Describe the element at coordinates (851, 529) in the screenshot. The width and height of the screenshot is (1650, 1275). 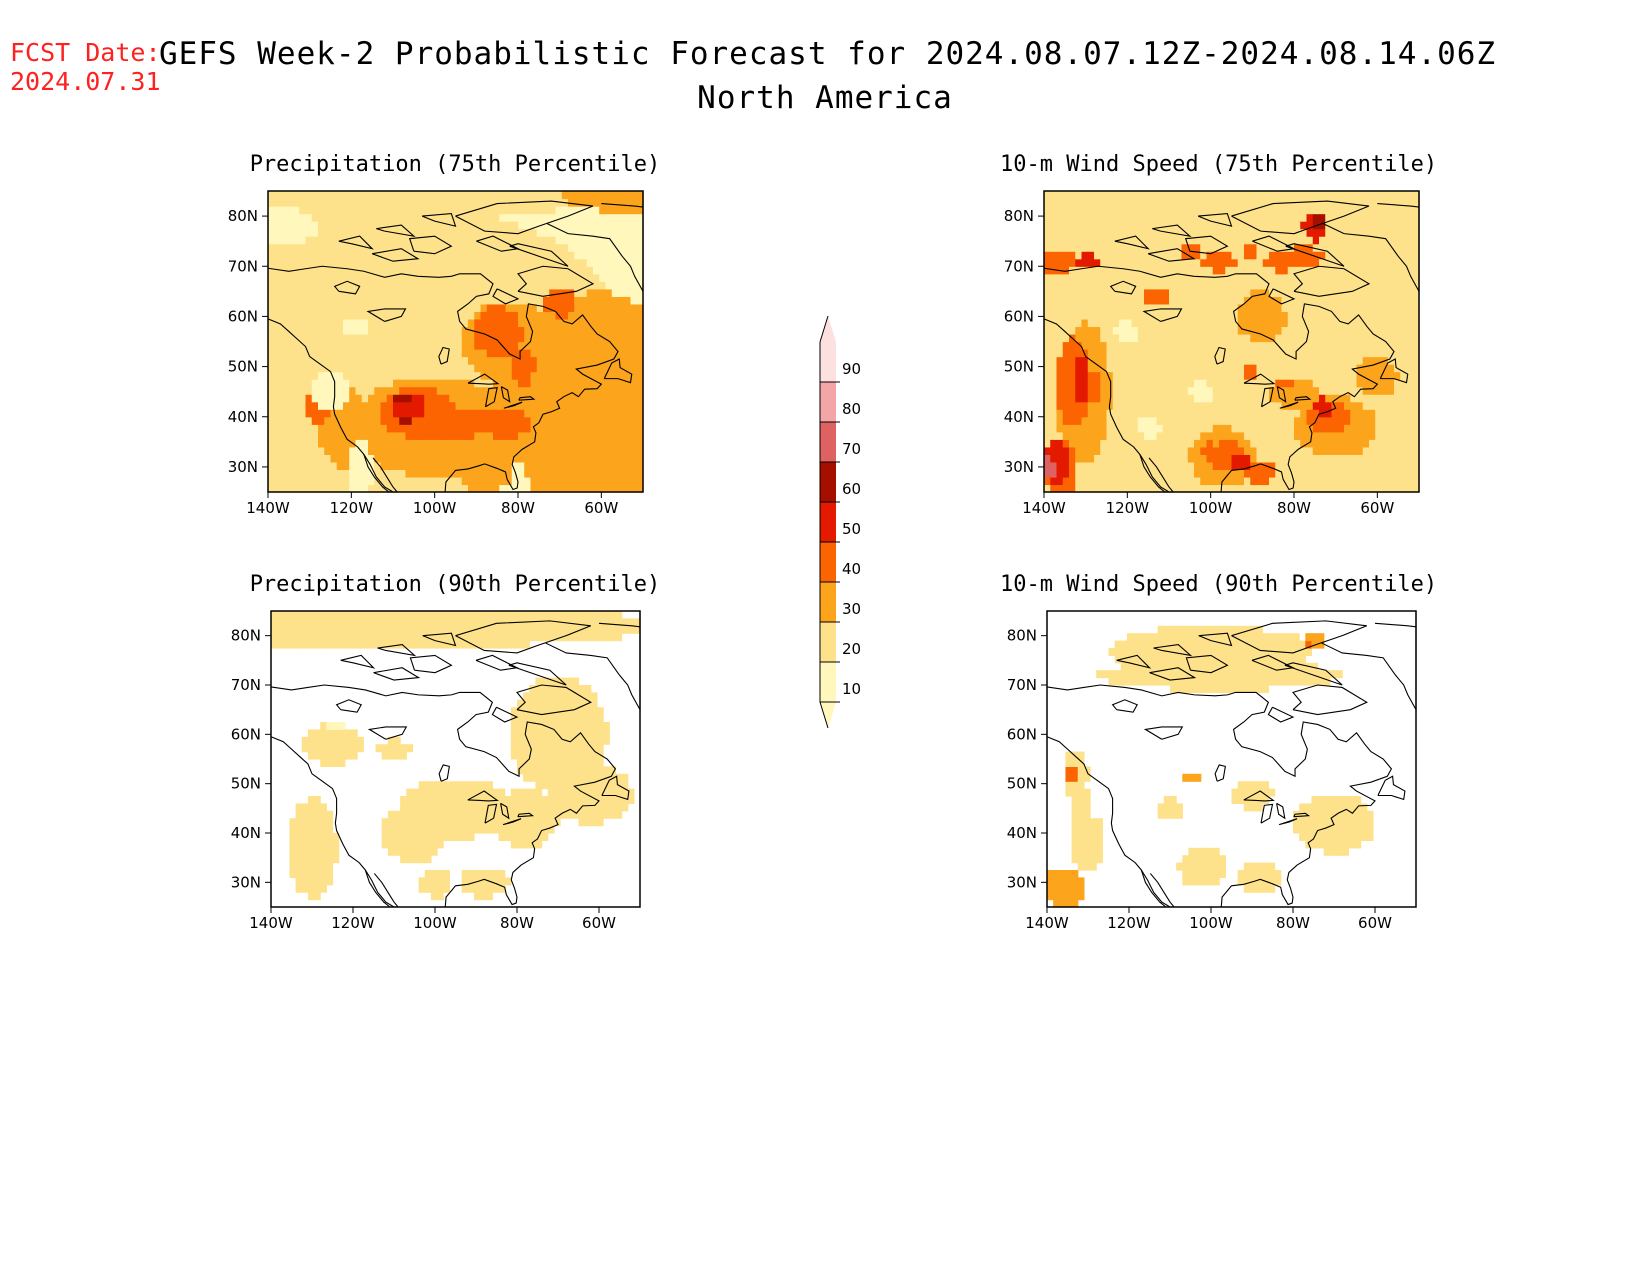
I see `colorbar-label: 50` at that location.